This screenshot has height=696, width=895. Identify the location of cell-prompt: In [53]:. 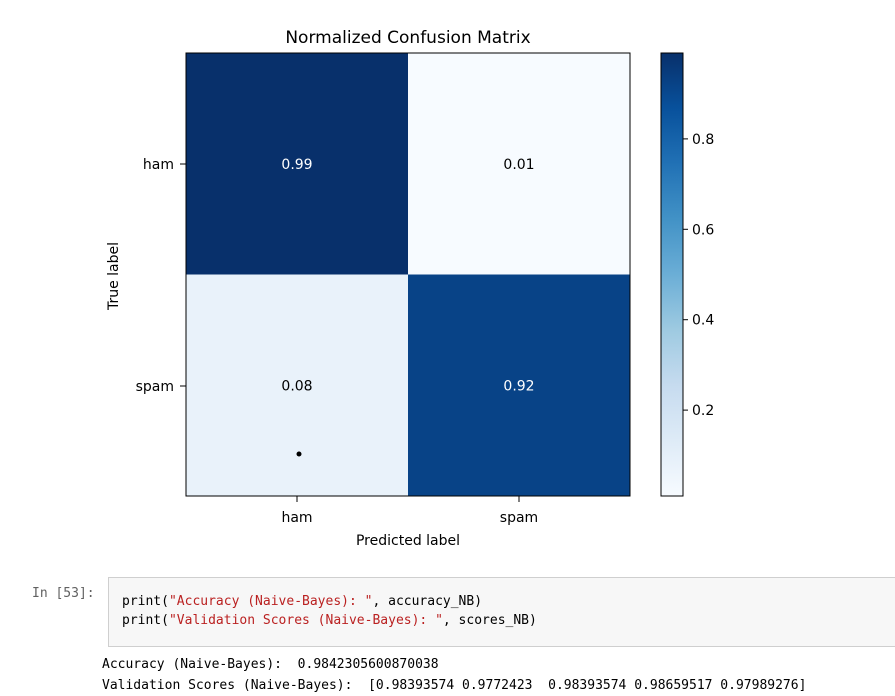
(63, 593).